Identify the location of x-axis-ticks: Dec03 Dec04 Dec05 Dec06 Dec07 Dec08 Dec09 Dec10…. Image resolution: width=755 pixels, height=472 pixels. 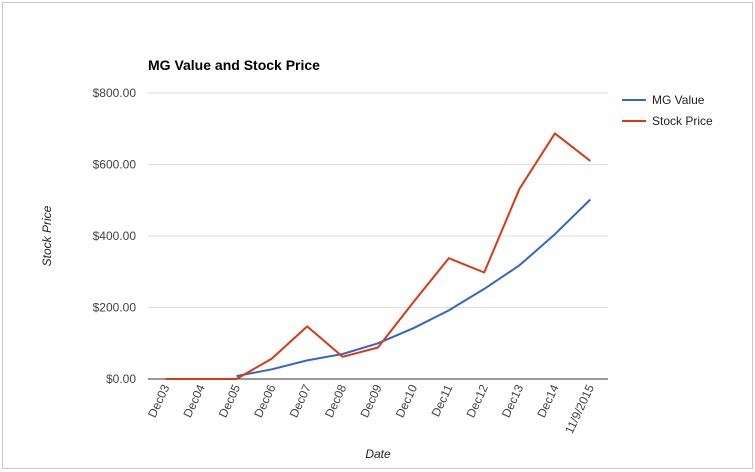
(371, 409).